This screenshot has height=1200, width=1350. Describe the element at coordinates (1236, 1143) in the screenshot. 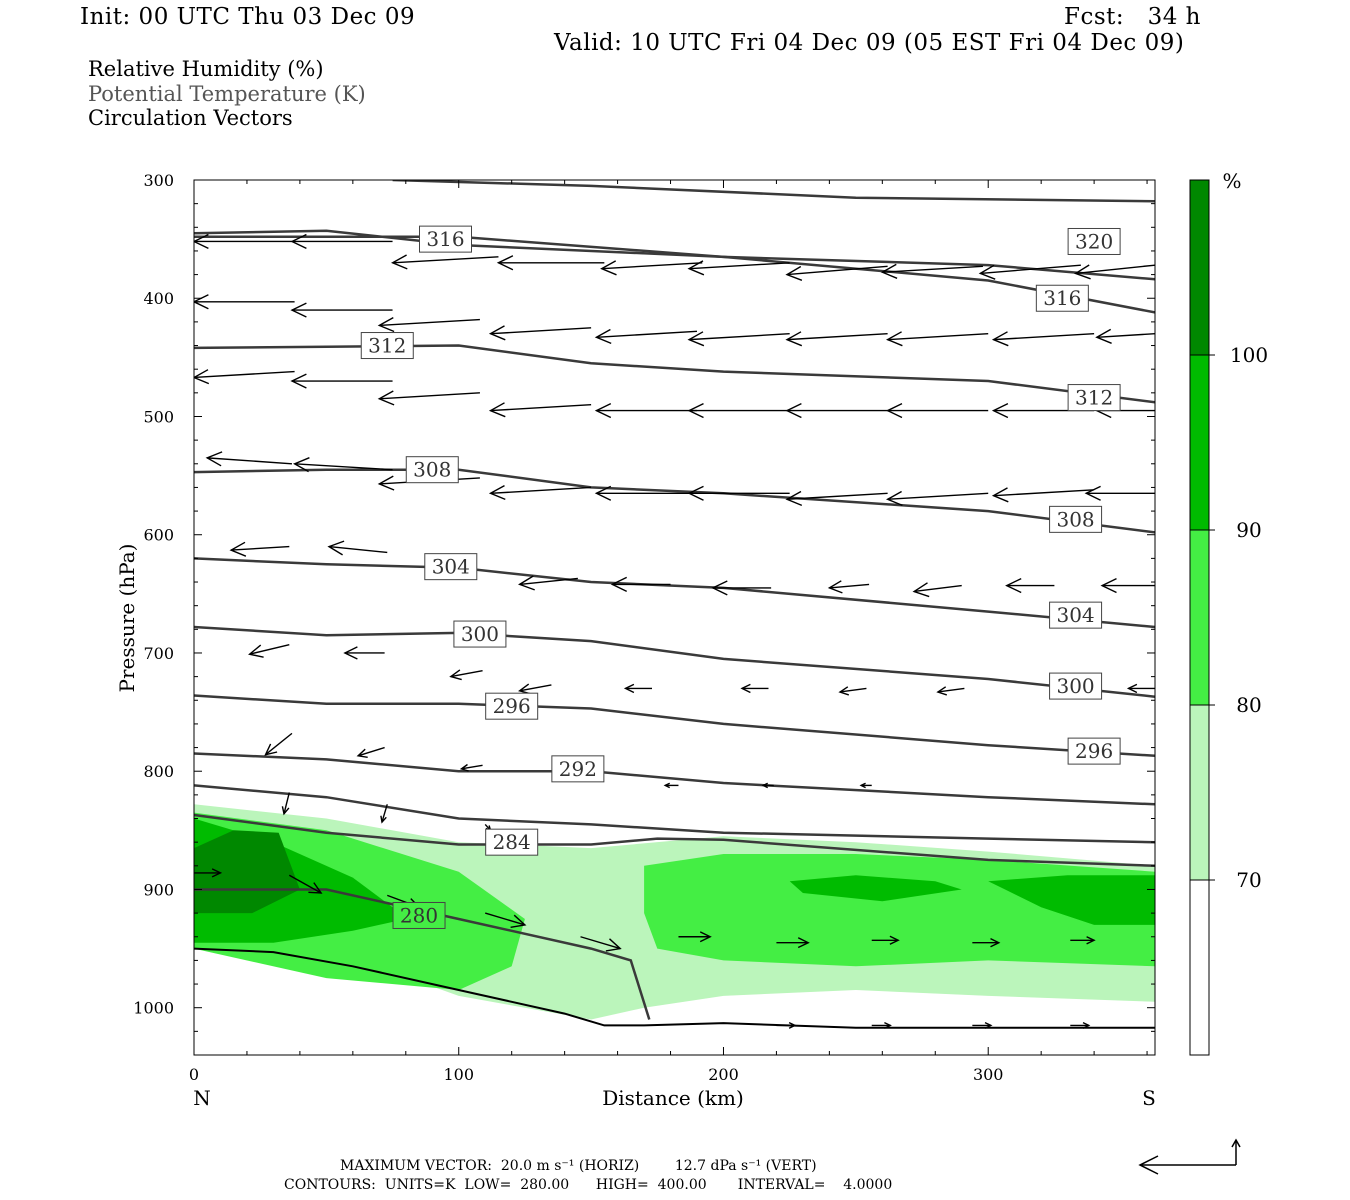

I see `reference-arrowhead-up` at that location.